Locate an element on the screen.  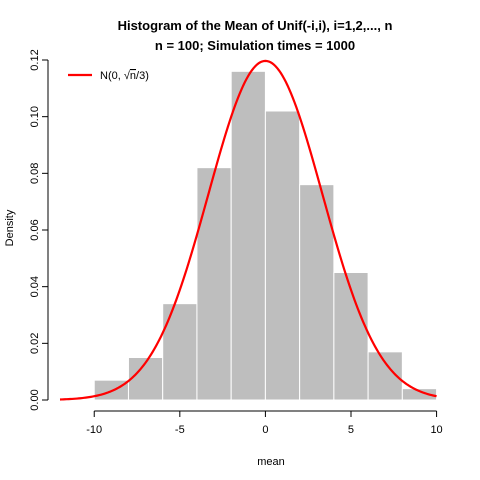
y-axis-label: Density is located at coordinates (10, 227).